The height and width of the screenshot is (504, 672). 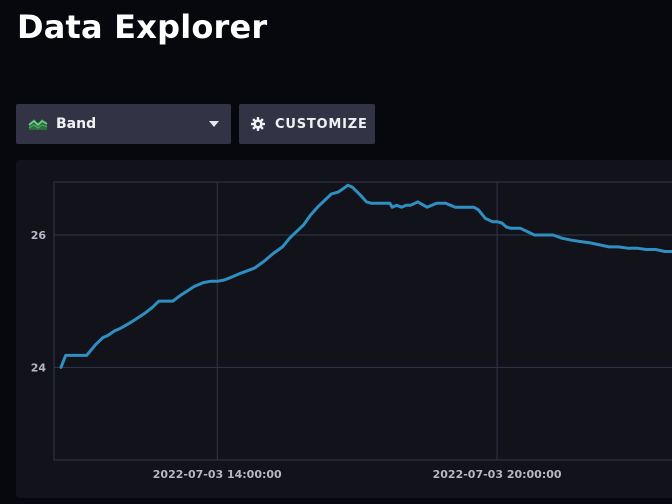 I want to click on visualization-type-label: Band, so click(x=76, y=124).